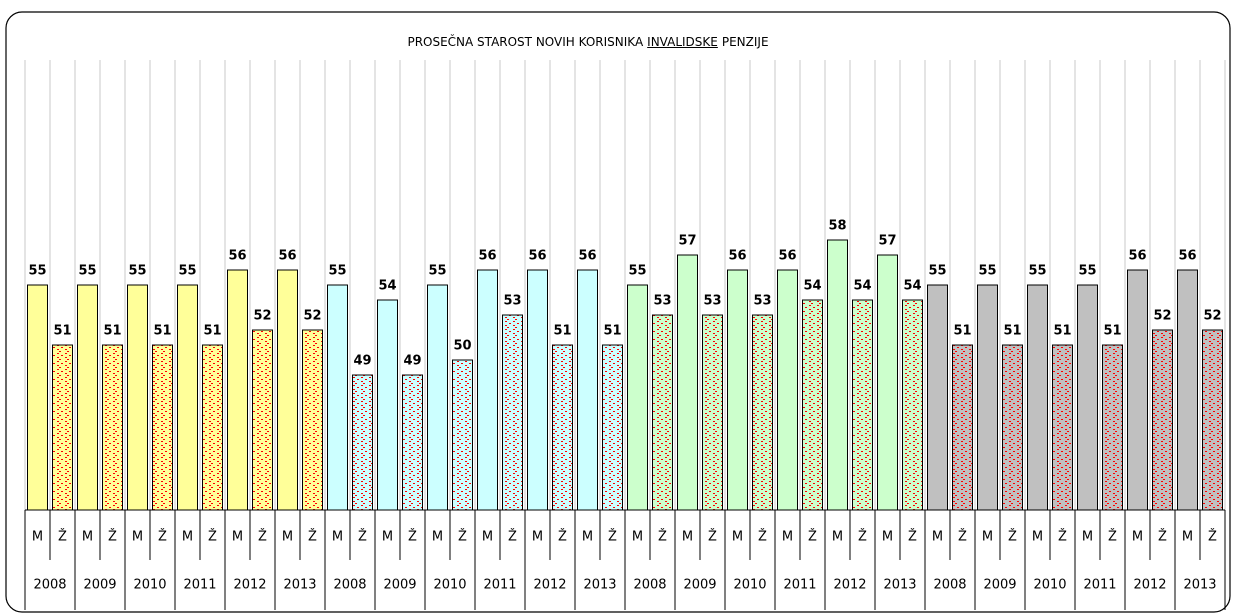  I want to click on value-label: 50, so click(462, 346).